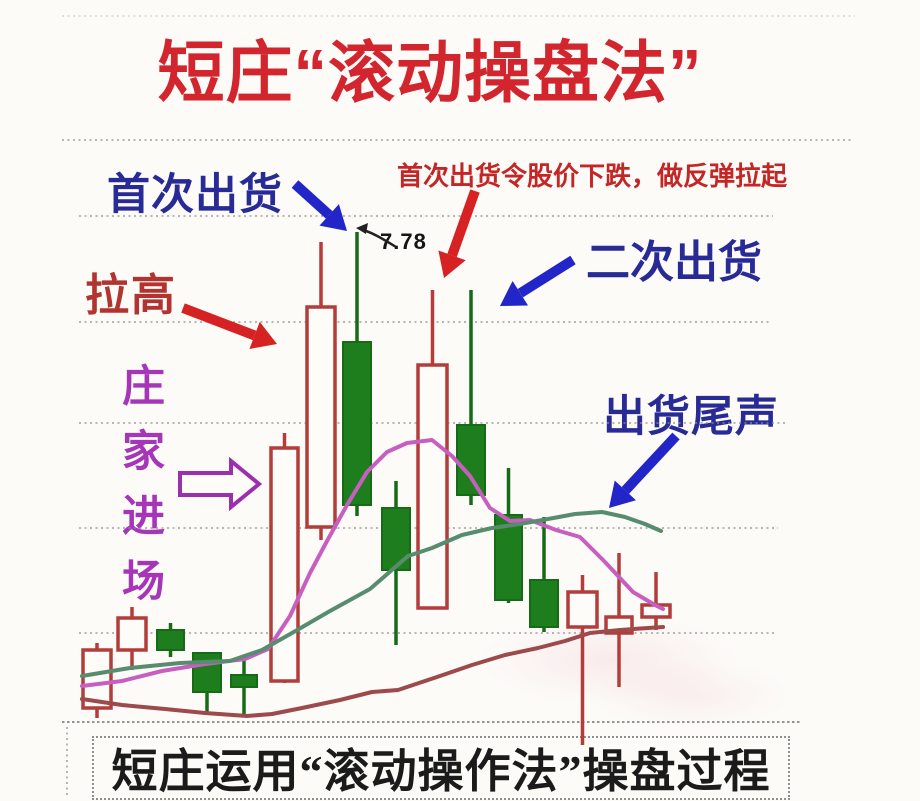 This screenshot has width=920, height=801. I want to click on annotation-second-sellout: 二次出货, so click(674, 262).